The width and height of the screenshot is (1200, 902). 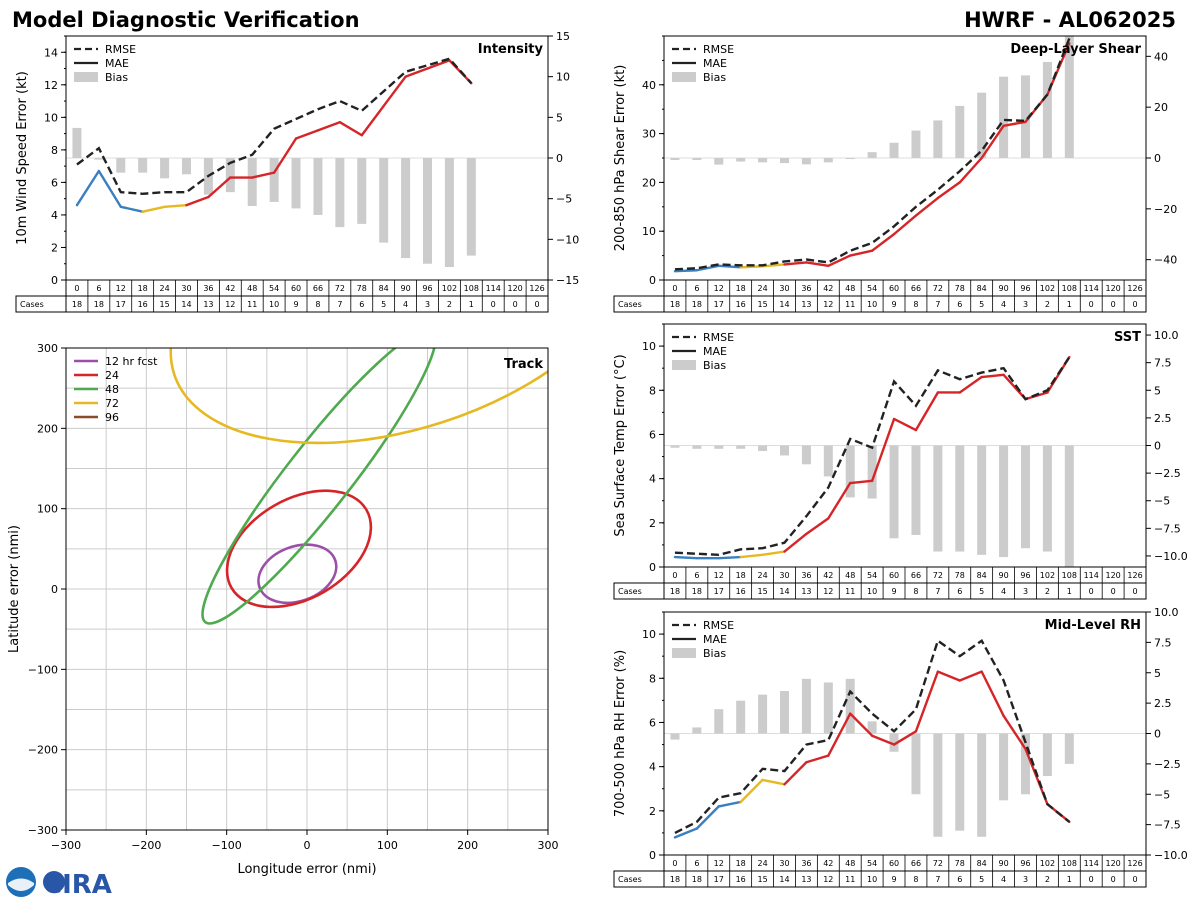 What do you see at coordinates (741, 304) in the screenshot?
I see `cases-cell: 16` at bounding box center [741, 304].